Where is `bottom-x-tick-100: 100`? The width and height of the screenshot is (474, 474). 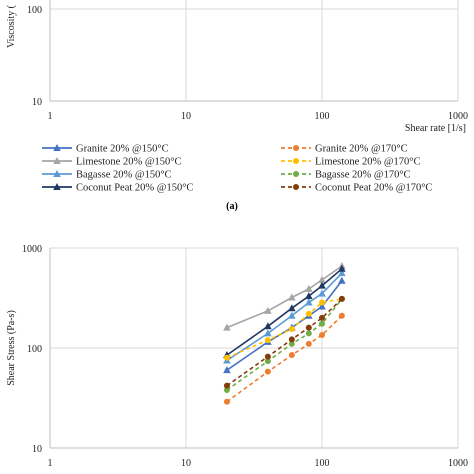 bottom-x-tick-100: 100 is located at coordinates (322, 463).